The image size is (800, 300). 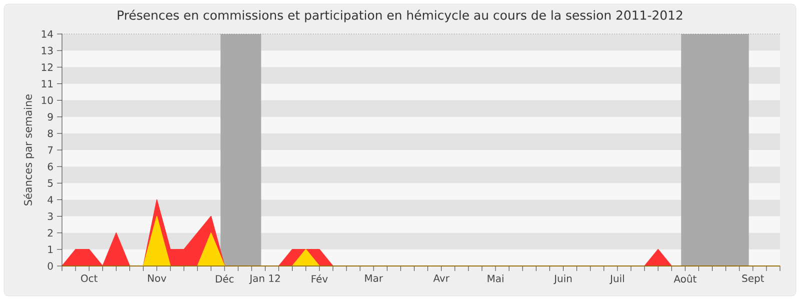 I want to click on x-tick-label: Jan 12, so click(x=264, y=279).